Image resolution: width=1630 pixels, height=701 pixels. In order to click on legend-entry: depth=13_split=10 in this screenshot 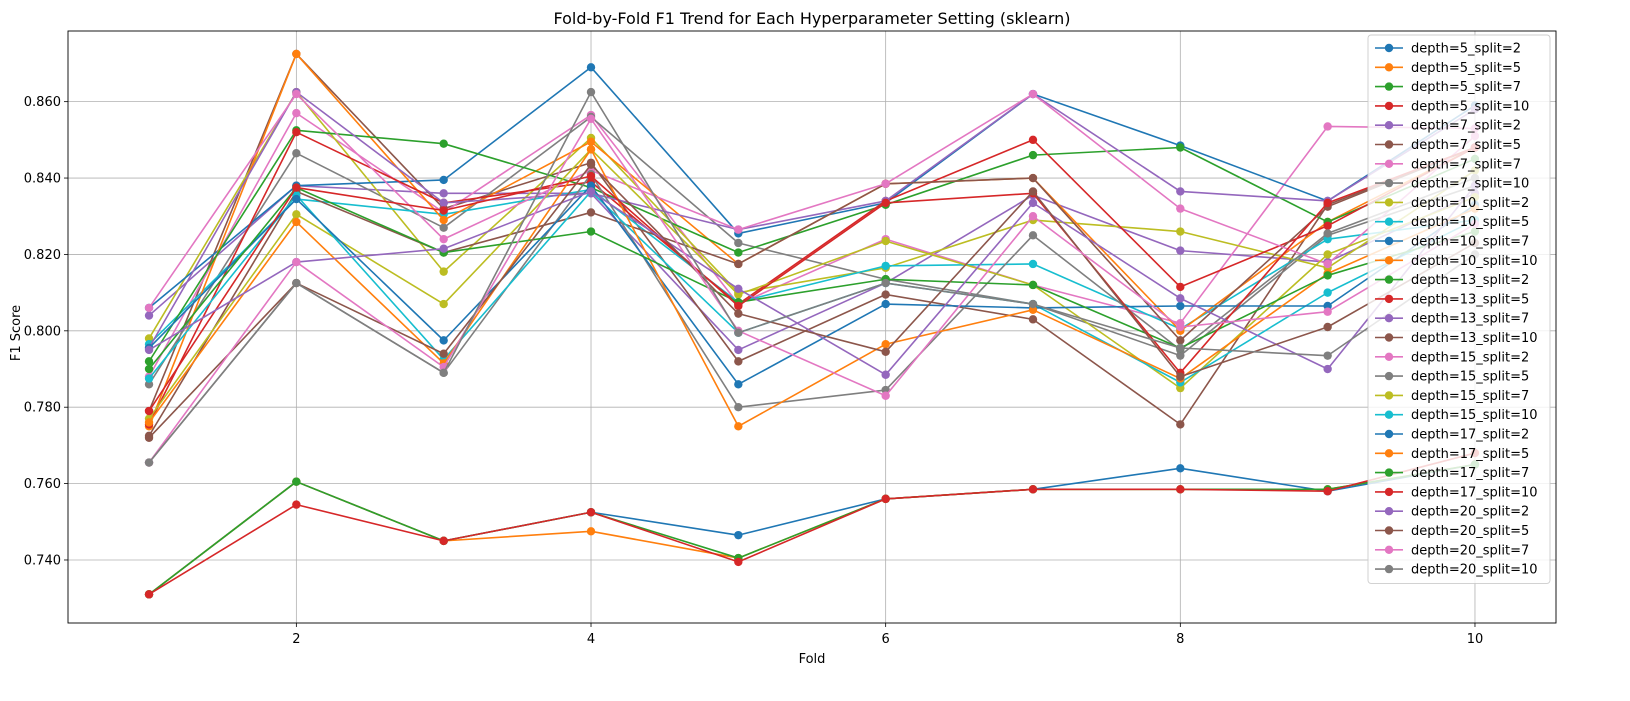, I will do `click(1456, 338)`.